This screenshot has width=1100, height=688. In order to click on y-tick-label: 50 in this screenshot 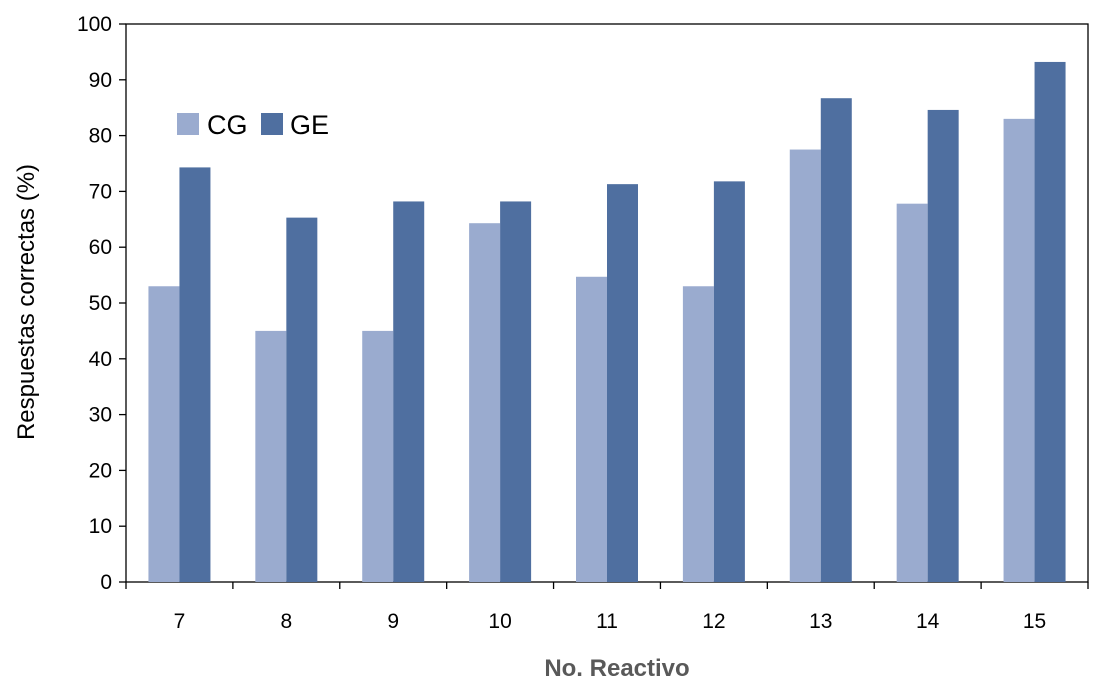, I will do `click(100, 303)`.